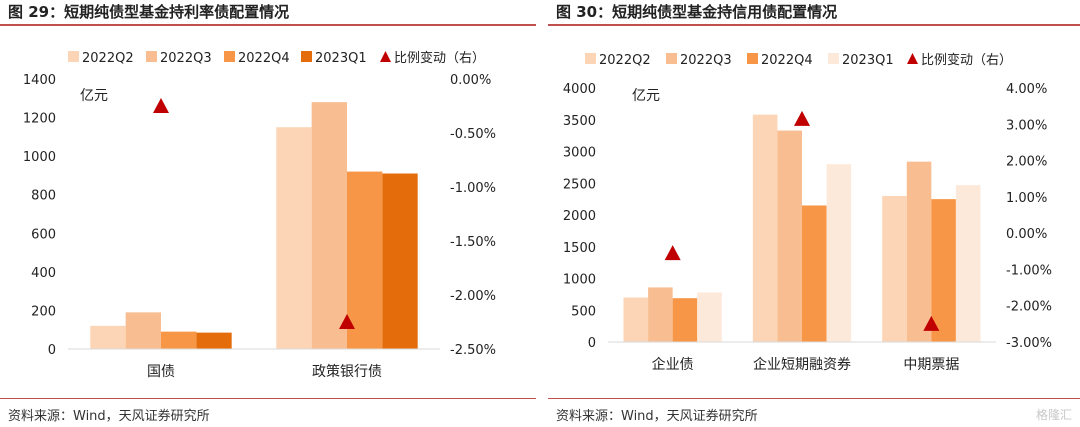 The height and width of the screenshot is (427, 1080). I want to click on y-tick-label: 4000, so click(579, 89).